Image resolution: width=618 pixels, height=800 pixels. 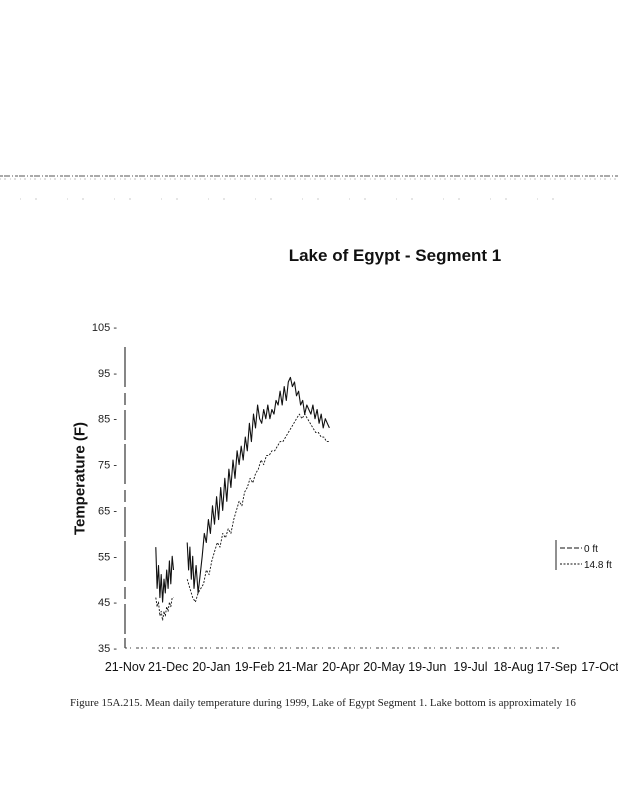 I want to click on x-tick-label: 20-May, so click(x=384, y=667).